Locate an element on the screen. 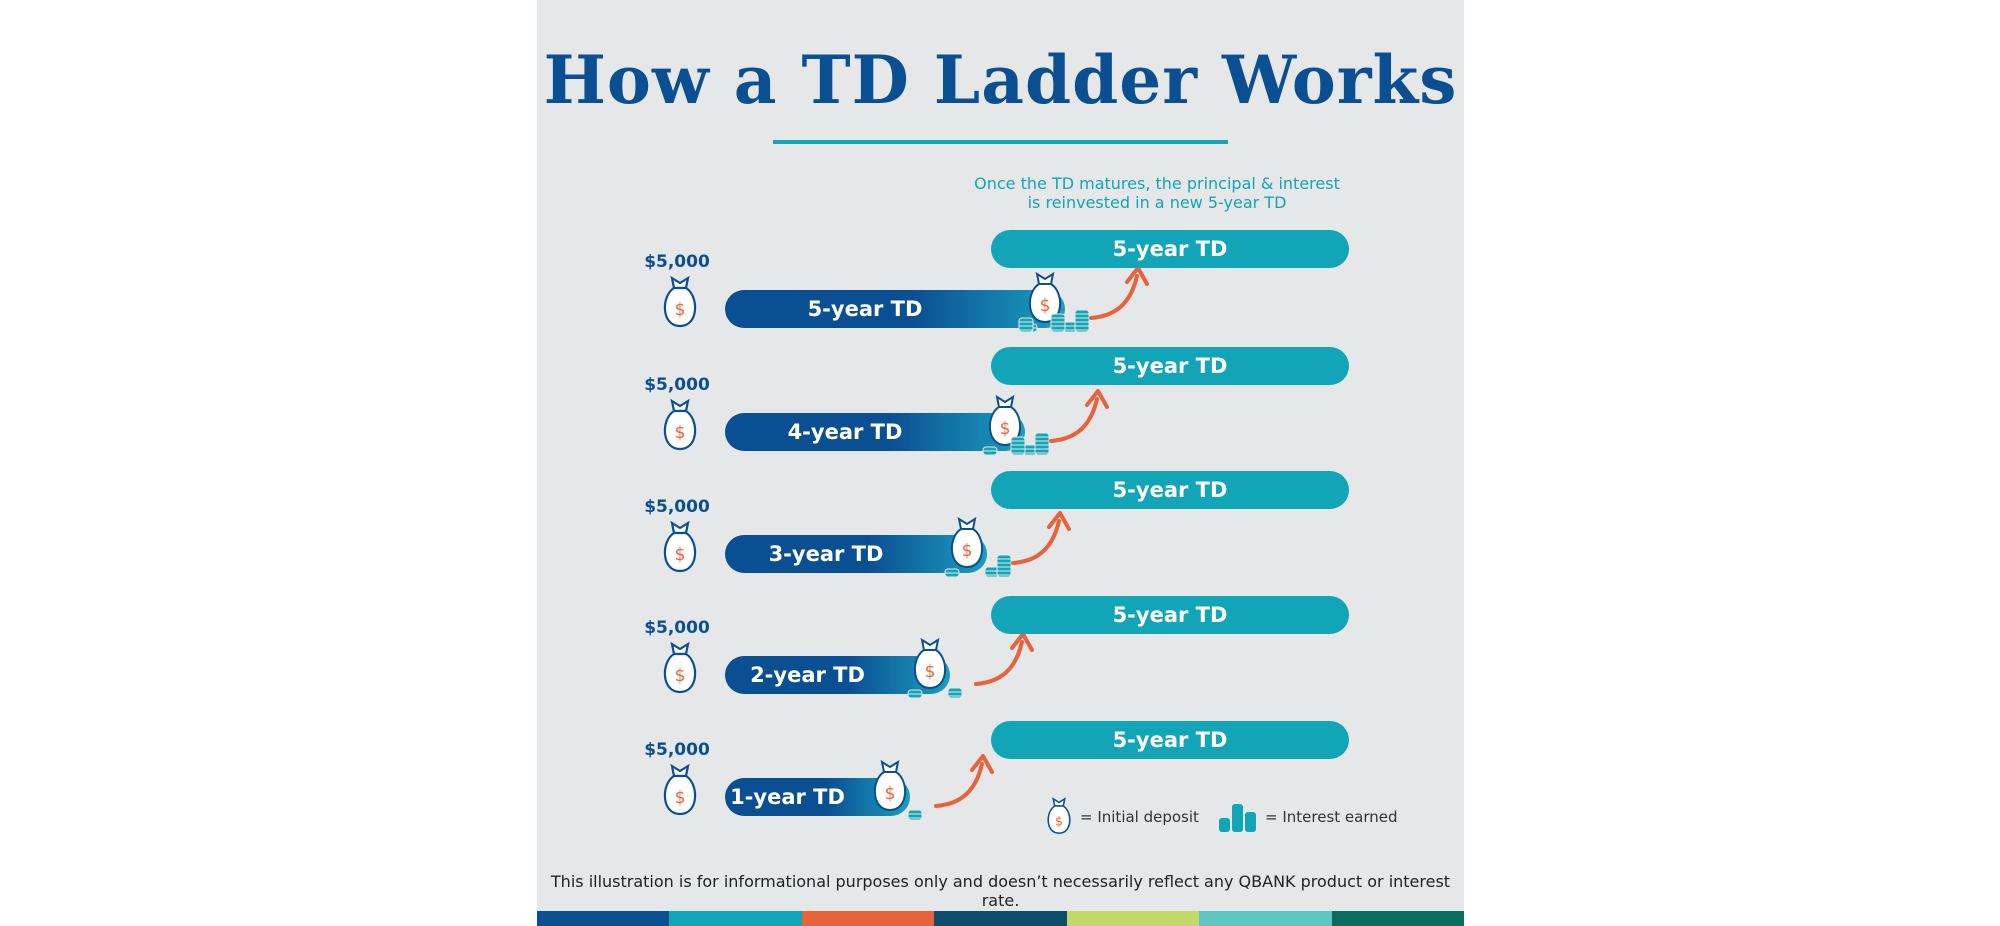 This screenshot has width=2000, height=926. term-bar: 2-year TD is located at coordinates (837, 675).